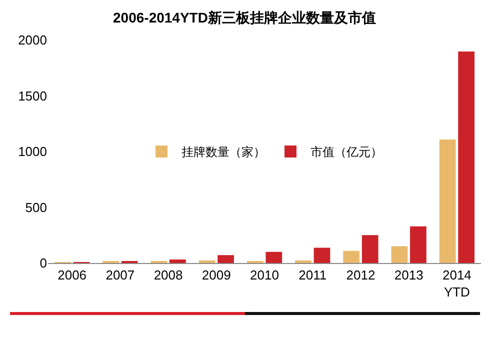  What do you see at coordinates (168, 275) in the screenshot?
I see `x-tick-label: 2008` at bounding box center [168, 275].